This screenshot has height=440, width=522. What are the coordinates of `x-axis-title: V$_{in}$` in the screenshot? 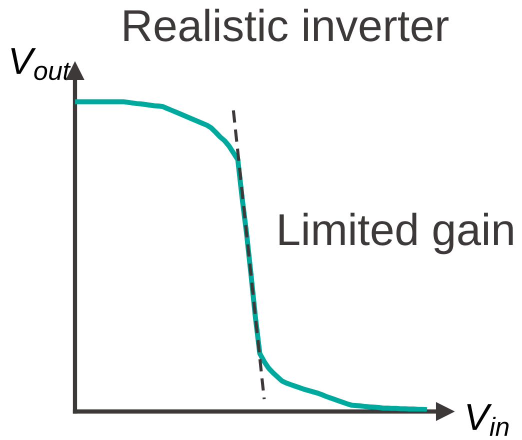 It's located at (488, 420).